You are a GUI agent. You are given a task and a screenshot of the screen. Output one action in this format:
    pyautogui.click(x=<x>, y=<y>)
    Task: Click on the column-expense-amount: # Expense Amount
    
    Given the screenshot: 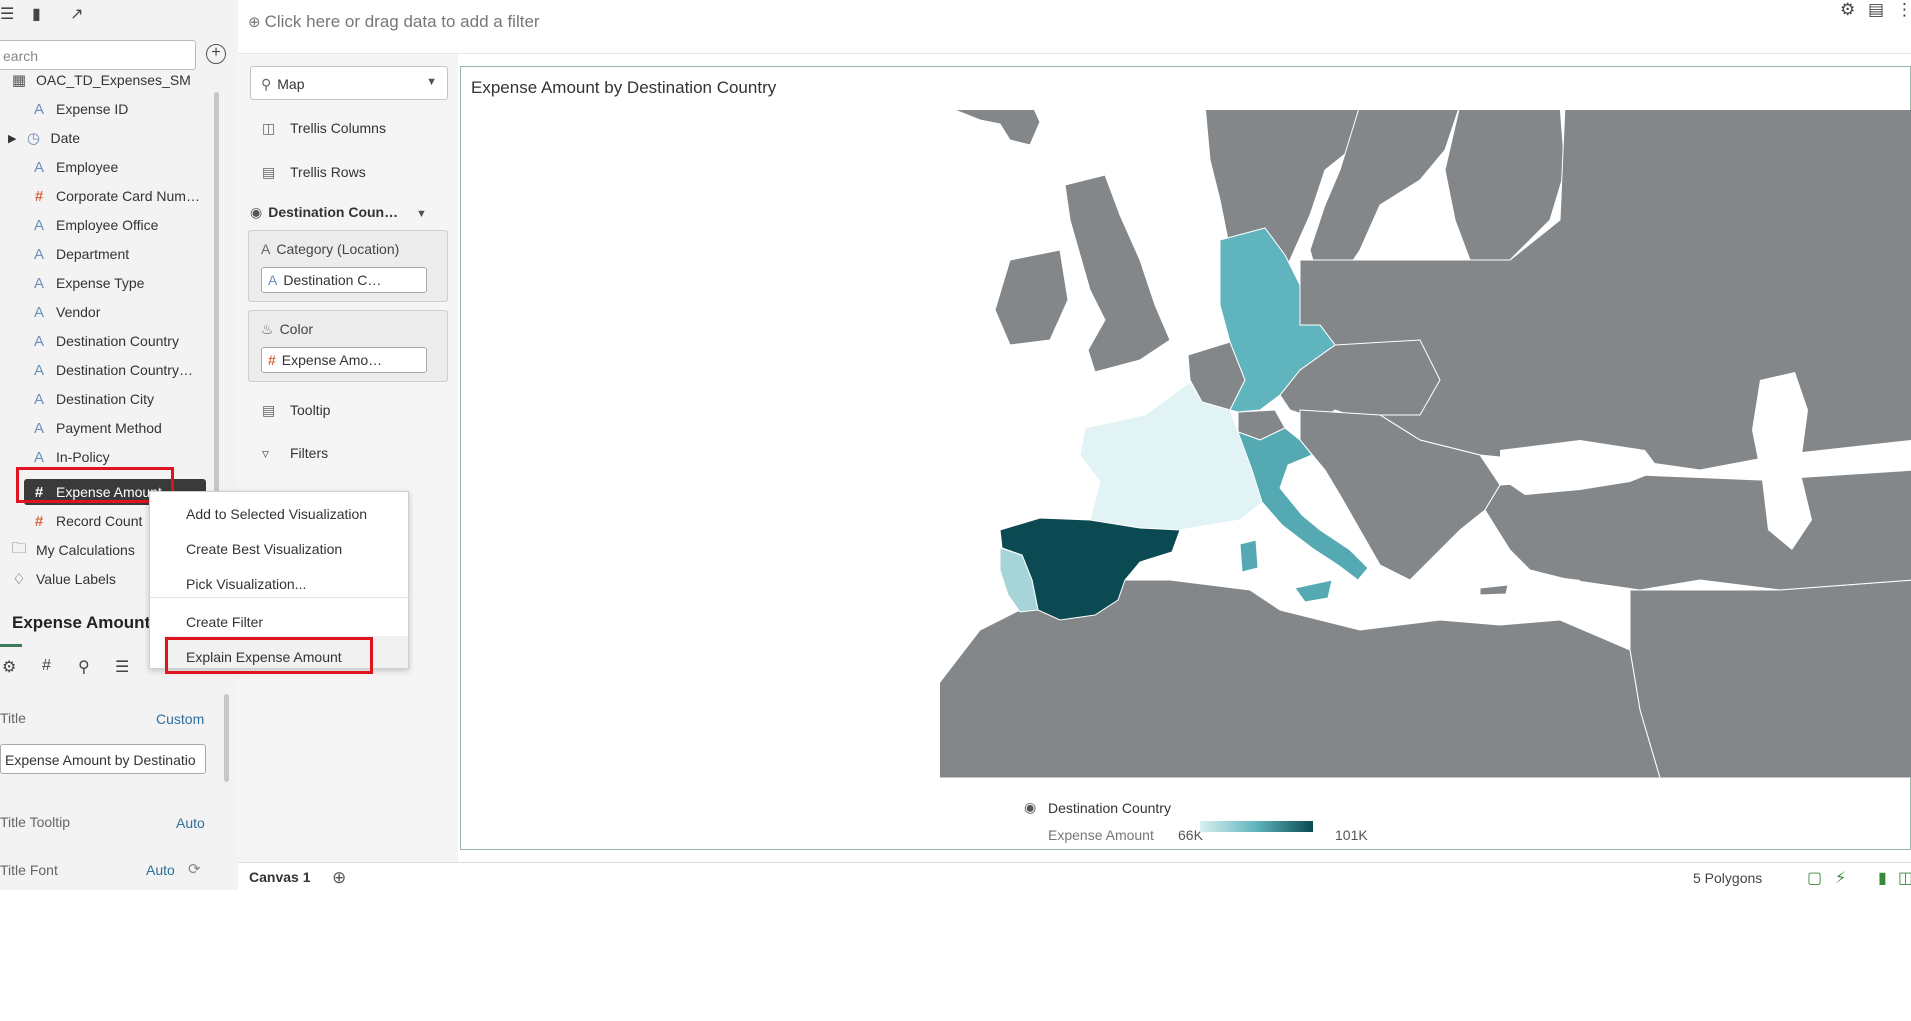 What is the action you would take?
    pyautogui.click(x=95, y=492)
    